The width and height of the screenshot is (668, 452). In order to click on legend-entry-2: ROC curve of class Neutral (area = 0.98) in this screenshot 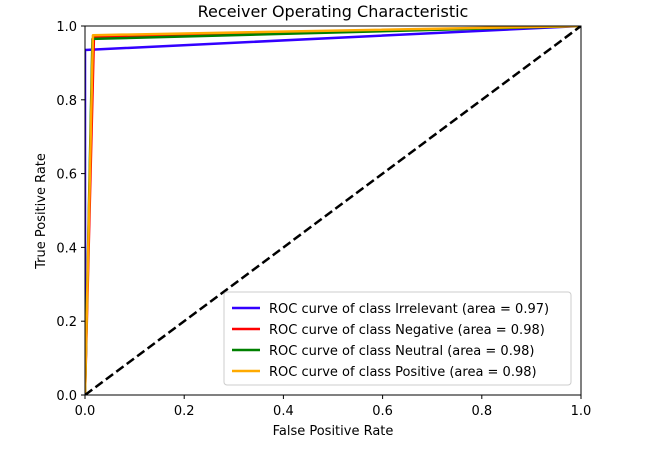, I will do `click(401, 351)`.